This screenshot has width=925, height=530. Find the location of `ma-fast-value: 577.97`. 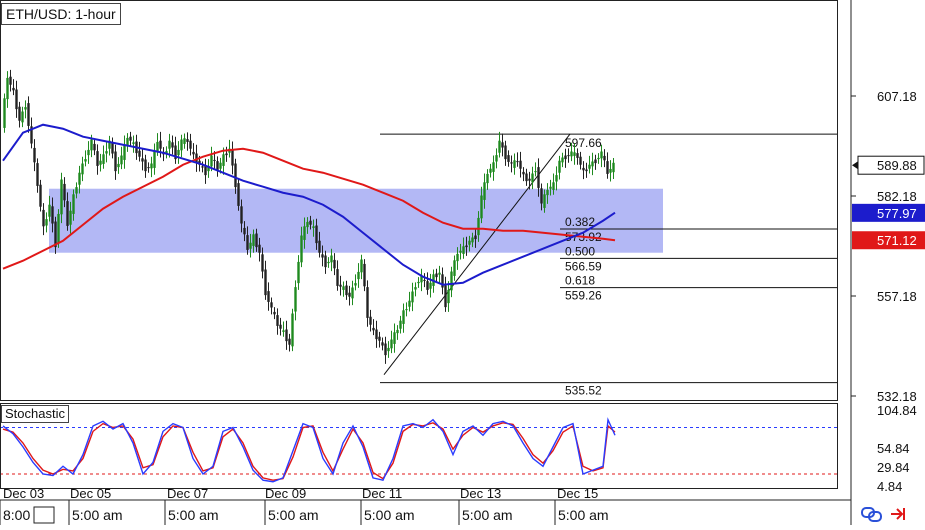

ma-fast-value: 577.97 is located at coordinates (897, 213).